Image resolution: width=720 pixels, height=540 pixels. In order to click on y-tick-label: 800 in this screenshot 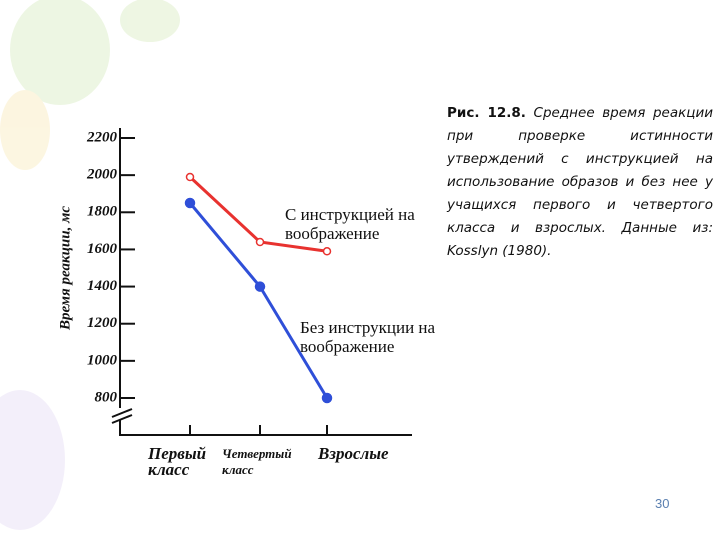, I will do `click(106, 397)`.